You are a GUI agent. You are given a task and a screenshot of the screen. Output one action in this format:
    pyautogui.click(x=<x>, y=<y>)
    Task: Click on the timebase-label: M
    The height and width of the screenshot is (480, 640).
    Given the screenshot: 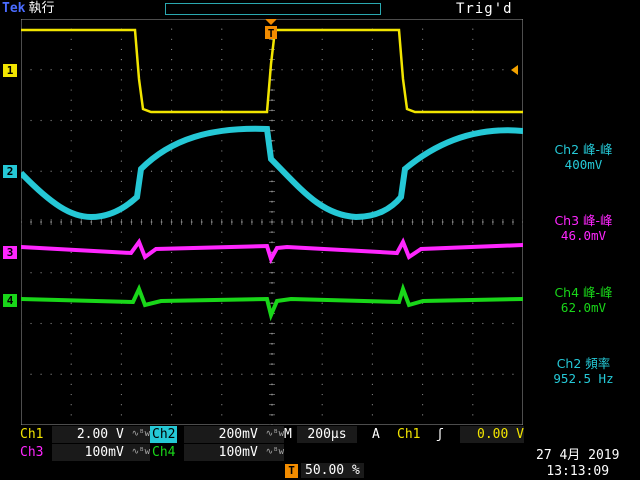 What is the action you would take?
    pyautogui.click(x=288, y=434)
    